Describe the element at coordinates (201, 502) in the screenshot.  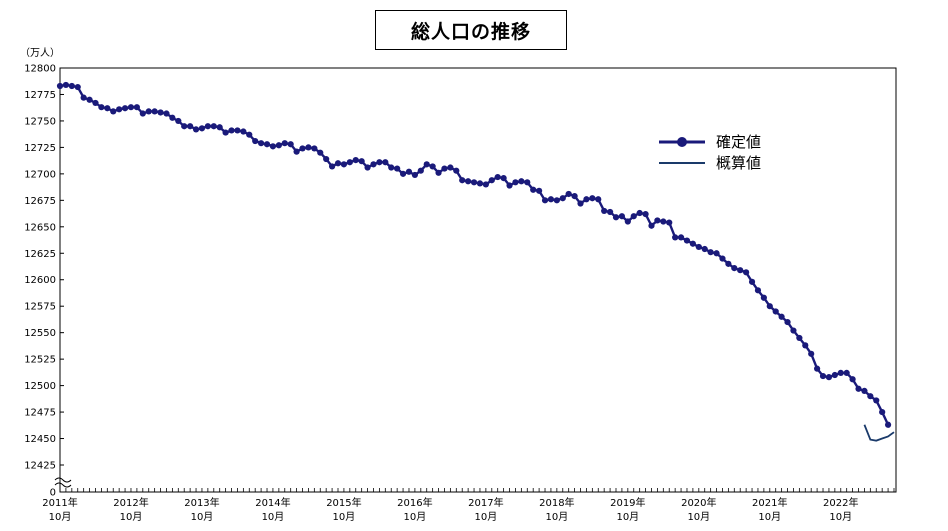
I see `x-tick-label-year: 2013年` at that location.